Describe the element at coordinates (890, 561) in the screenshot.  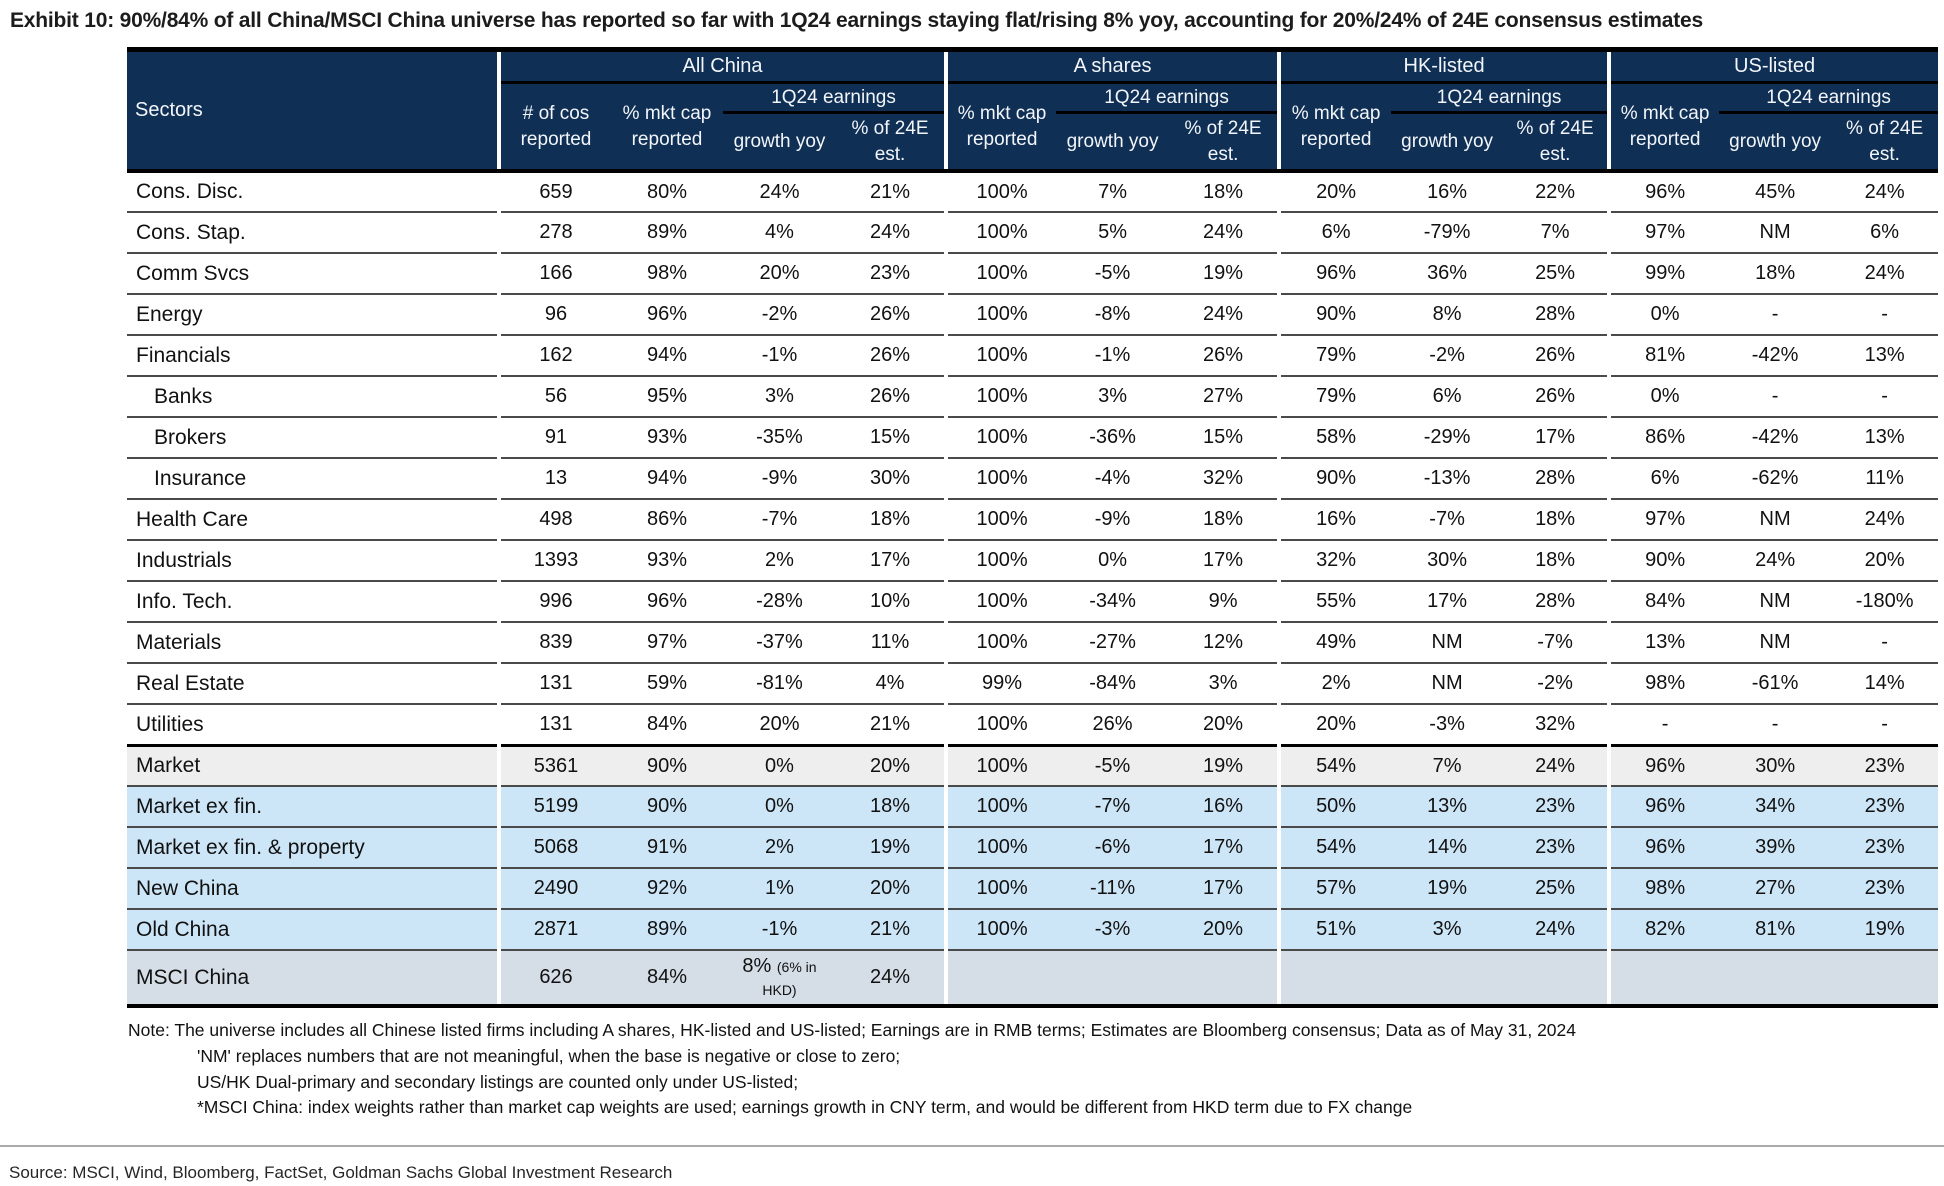
I see `value-cell: 17%` at that location.